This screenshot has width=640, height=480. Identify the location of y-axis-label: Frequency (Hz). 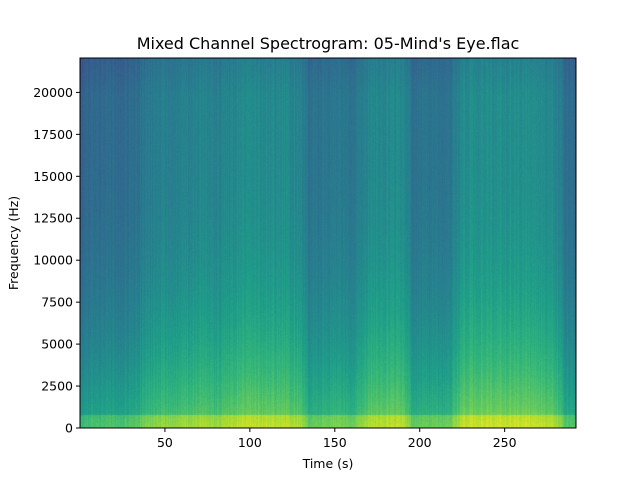
(13, 243).